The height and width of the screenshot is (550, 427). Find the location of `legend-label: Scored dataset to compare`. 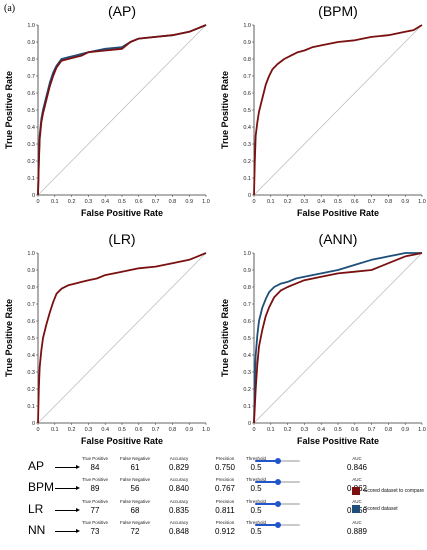

legend-label: Scored dataset to compare is located at coordinates (394, 491).